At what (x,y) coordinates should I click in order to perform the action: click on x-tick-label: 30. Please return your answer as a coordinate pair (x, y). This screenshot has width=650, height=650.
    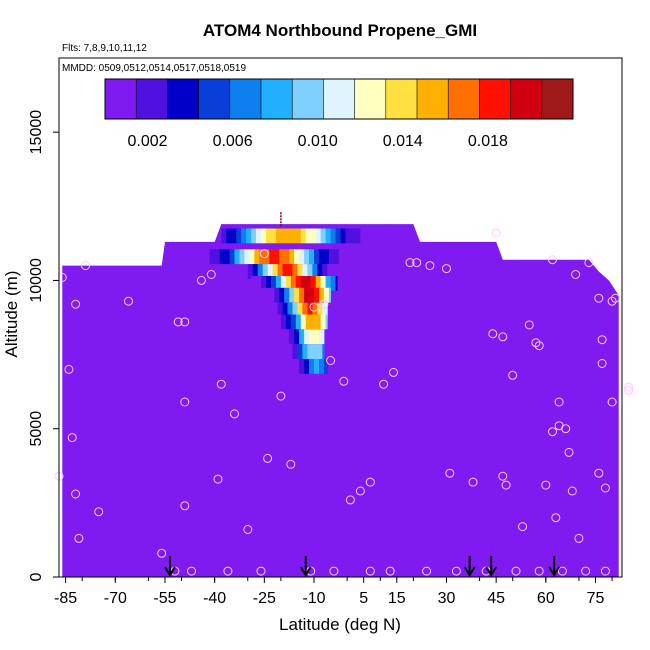
    Looking at the image, I should click on (447, 598).